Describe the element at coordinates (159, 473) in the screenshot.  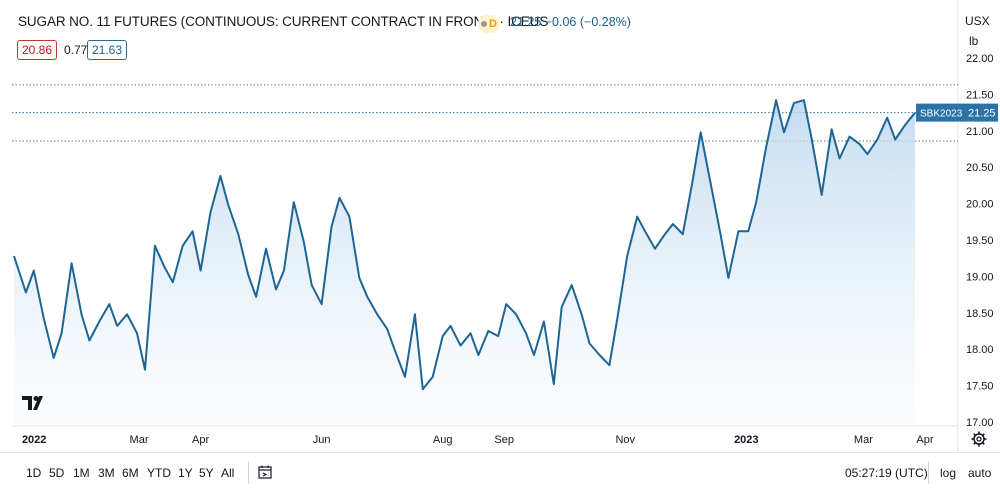
I see `range-ytd-button: YTD` at that location.